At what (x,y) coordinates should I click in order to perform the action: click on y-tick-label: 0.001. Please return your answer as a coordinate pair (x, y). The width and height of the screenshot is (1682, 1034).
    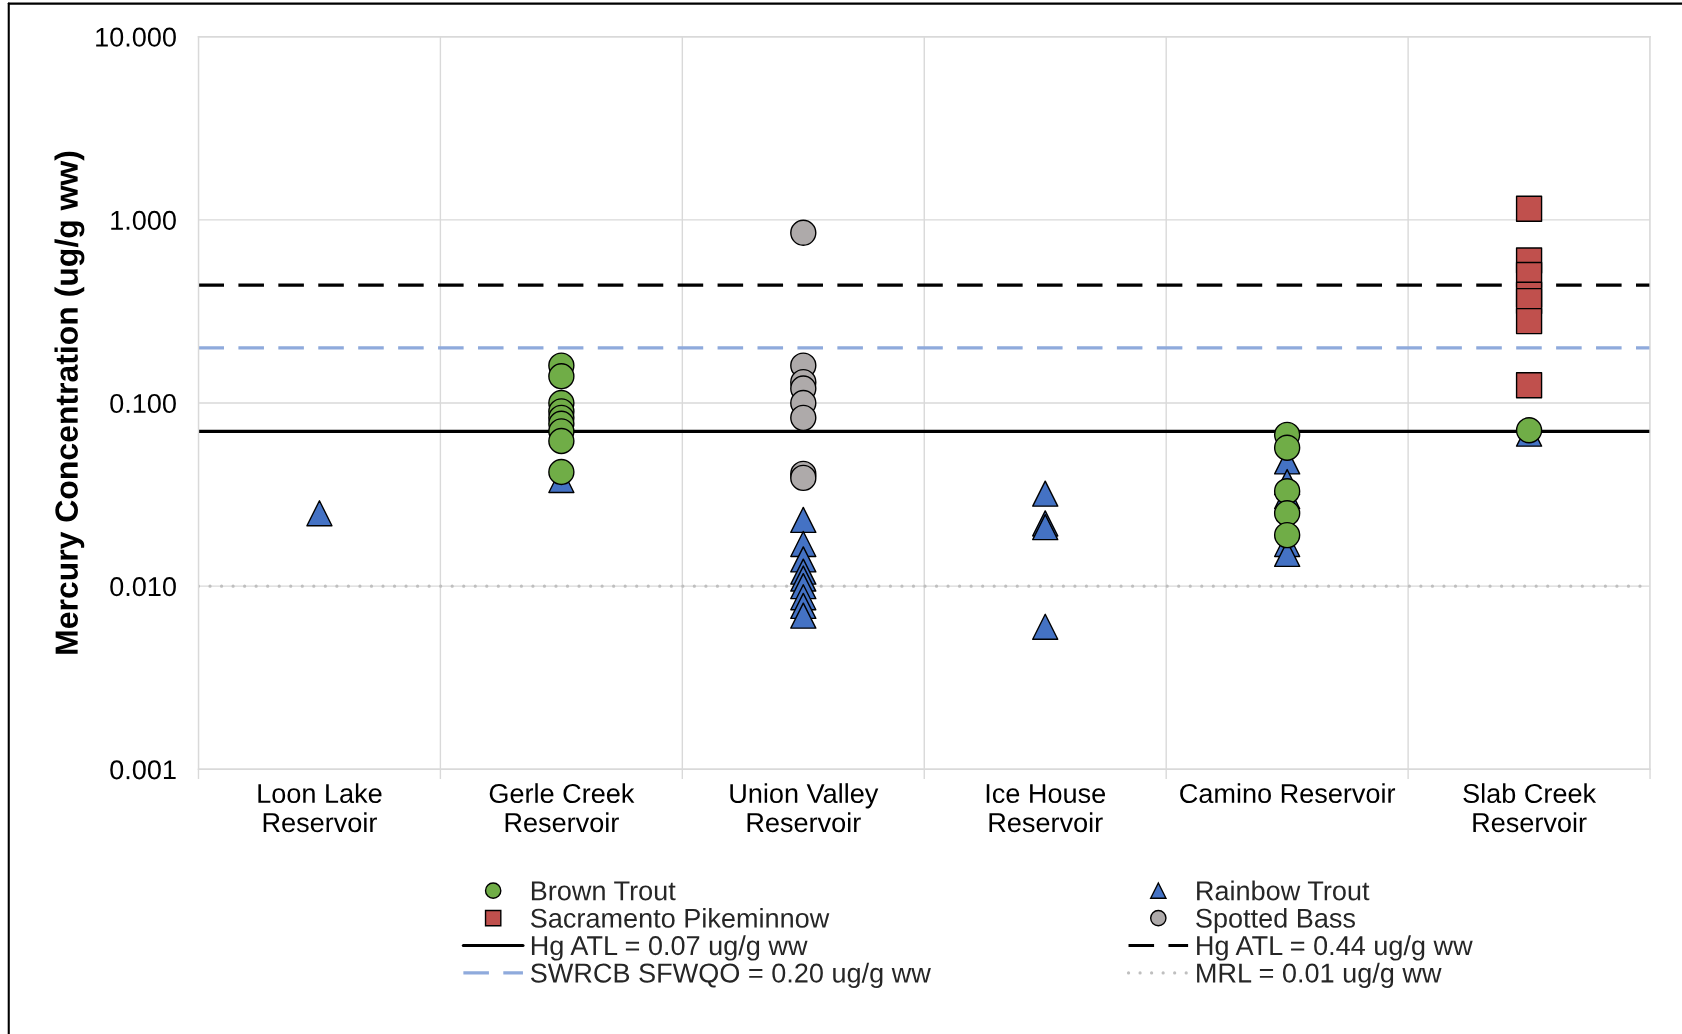
    Looking at the image, I should click on (143, 770).